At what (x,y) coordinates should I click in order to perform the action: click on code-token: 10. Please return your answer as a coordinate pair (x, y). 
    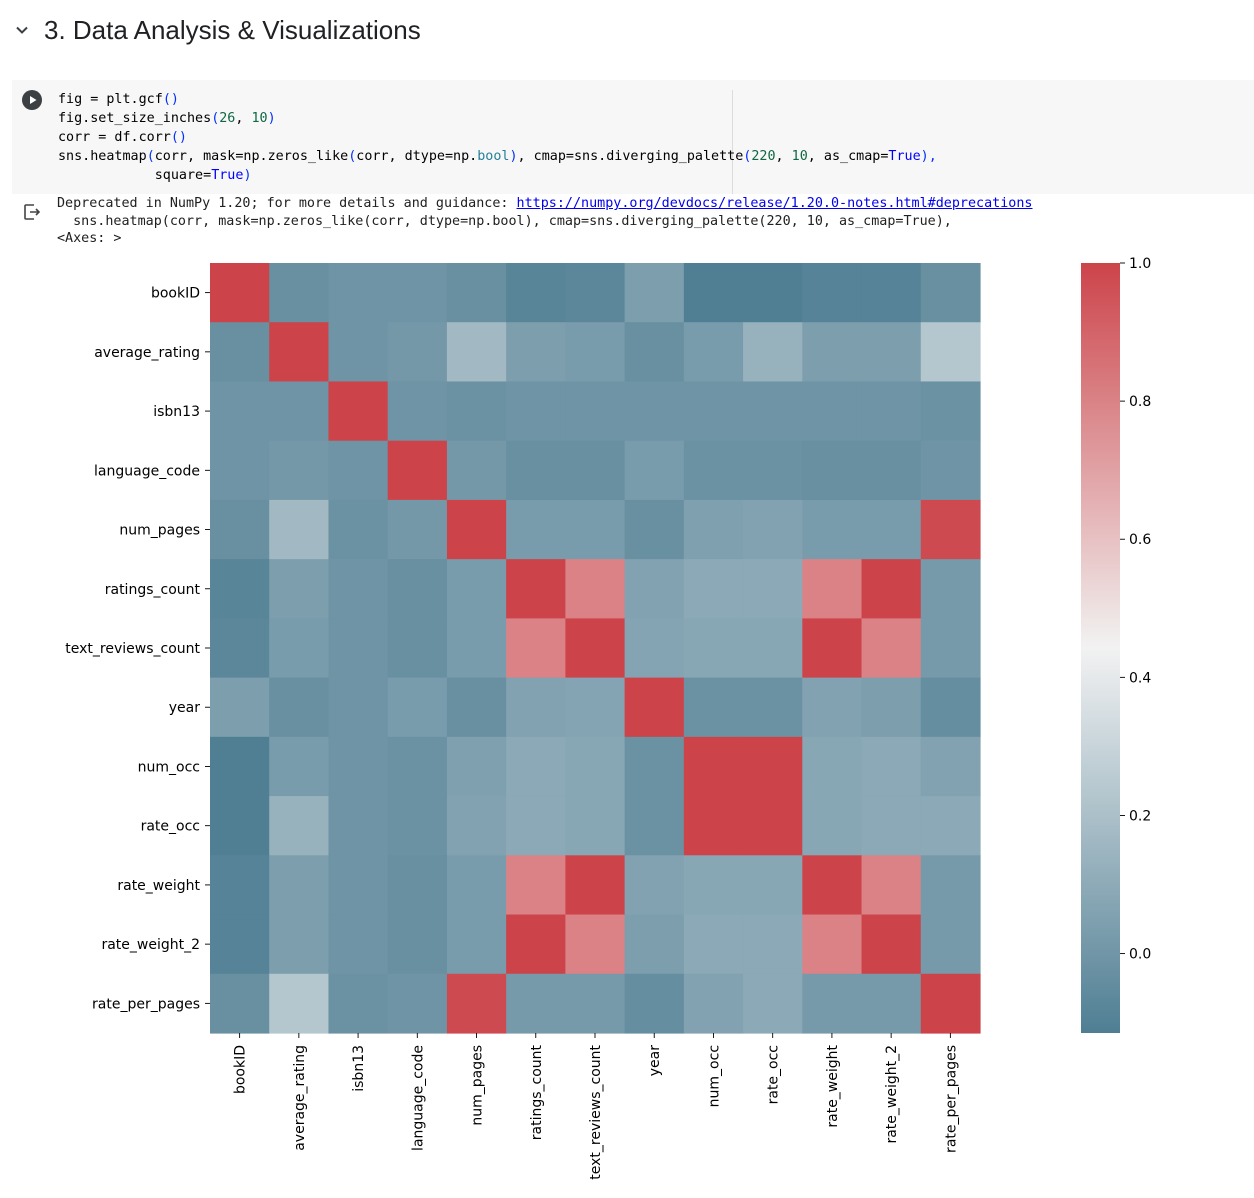
    Looking at the image, I should click on (799, 156).